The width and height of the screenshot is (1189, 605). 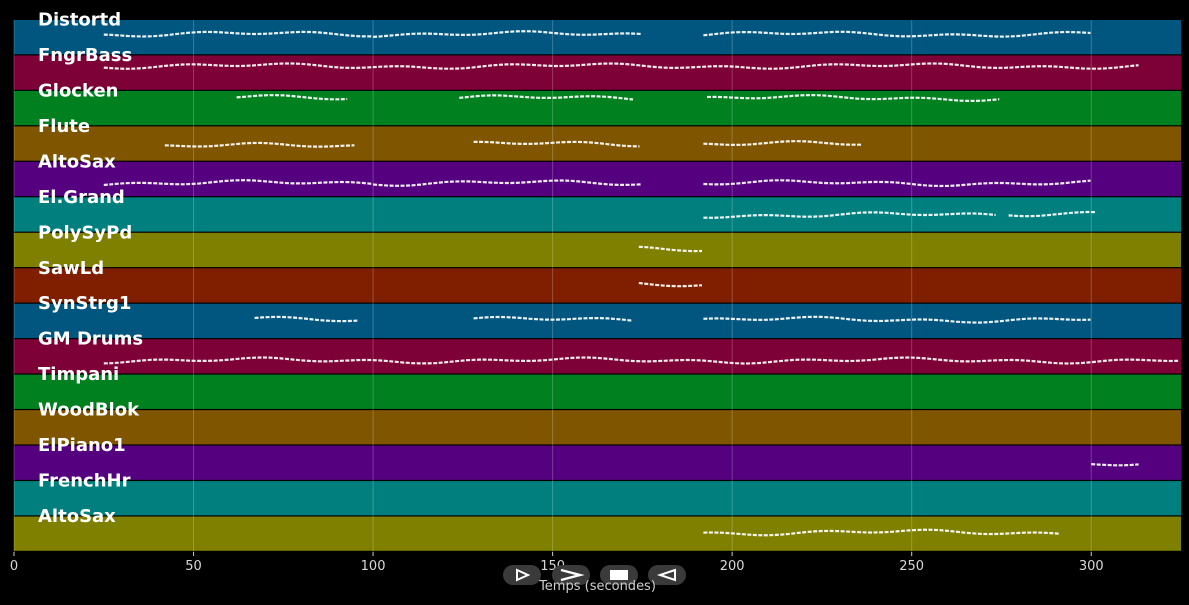 I want to click on rewind-icon, so click(x=666, y=575).